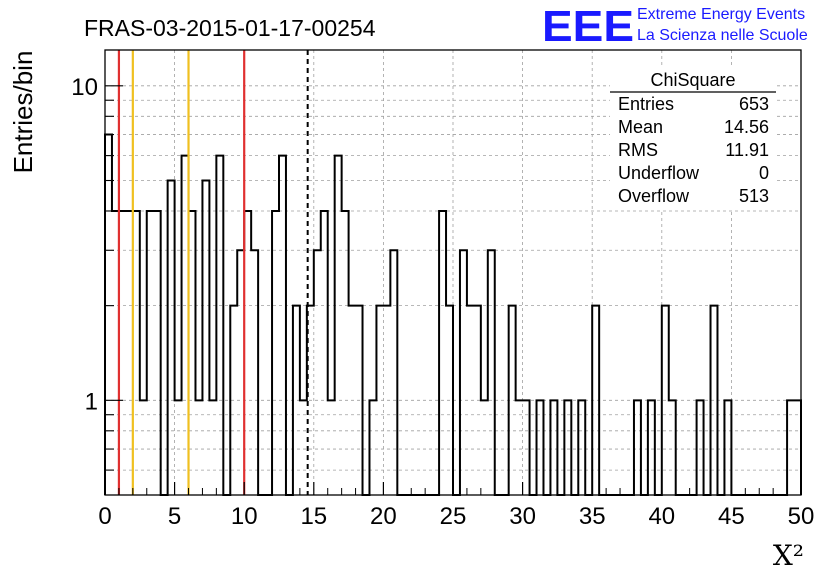  What do you see at coordinates (692, 80) in the screenshot?
I see `stats-box-title: ChiSquare` at bounding box center [692, 80].